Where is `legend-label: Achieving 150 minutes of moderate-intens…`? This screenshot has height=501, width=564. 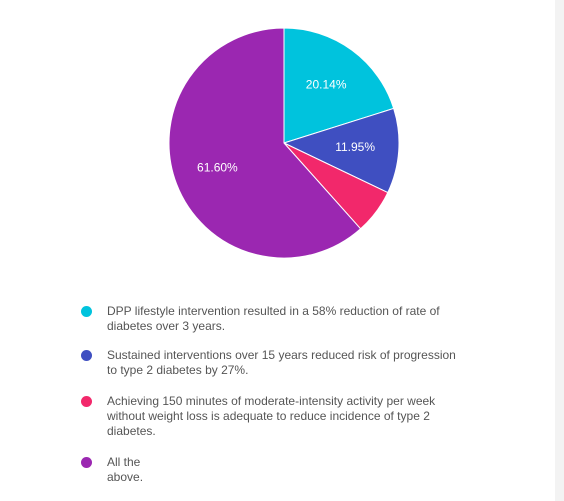
legend-label: Achieving 150 minutes of moderate-intens… is located at coordinates (271, 416).